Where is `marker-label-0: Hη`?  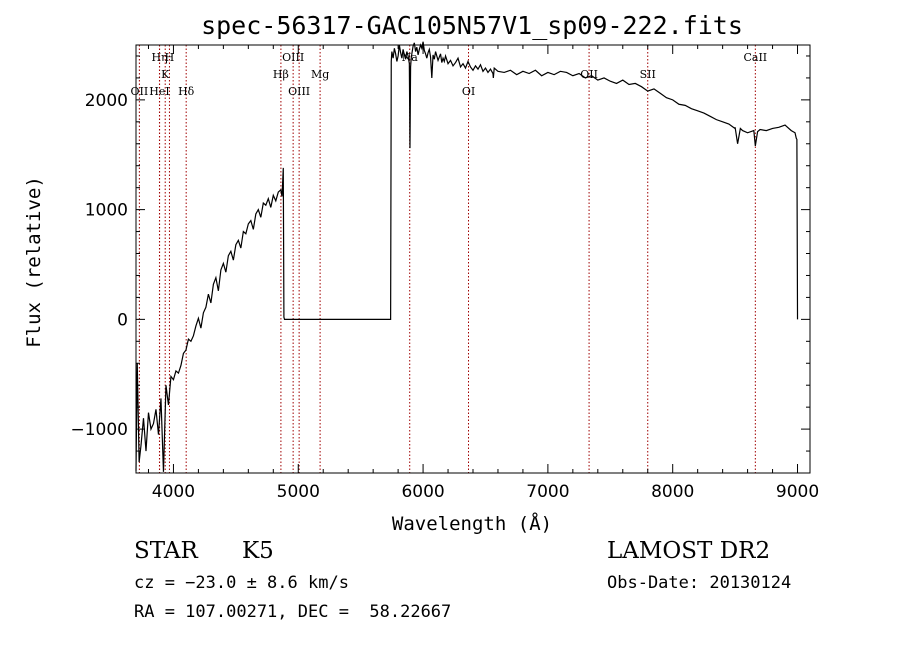
marker-label-0: Hη is located at coordinates (159, 57).